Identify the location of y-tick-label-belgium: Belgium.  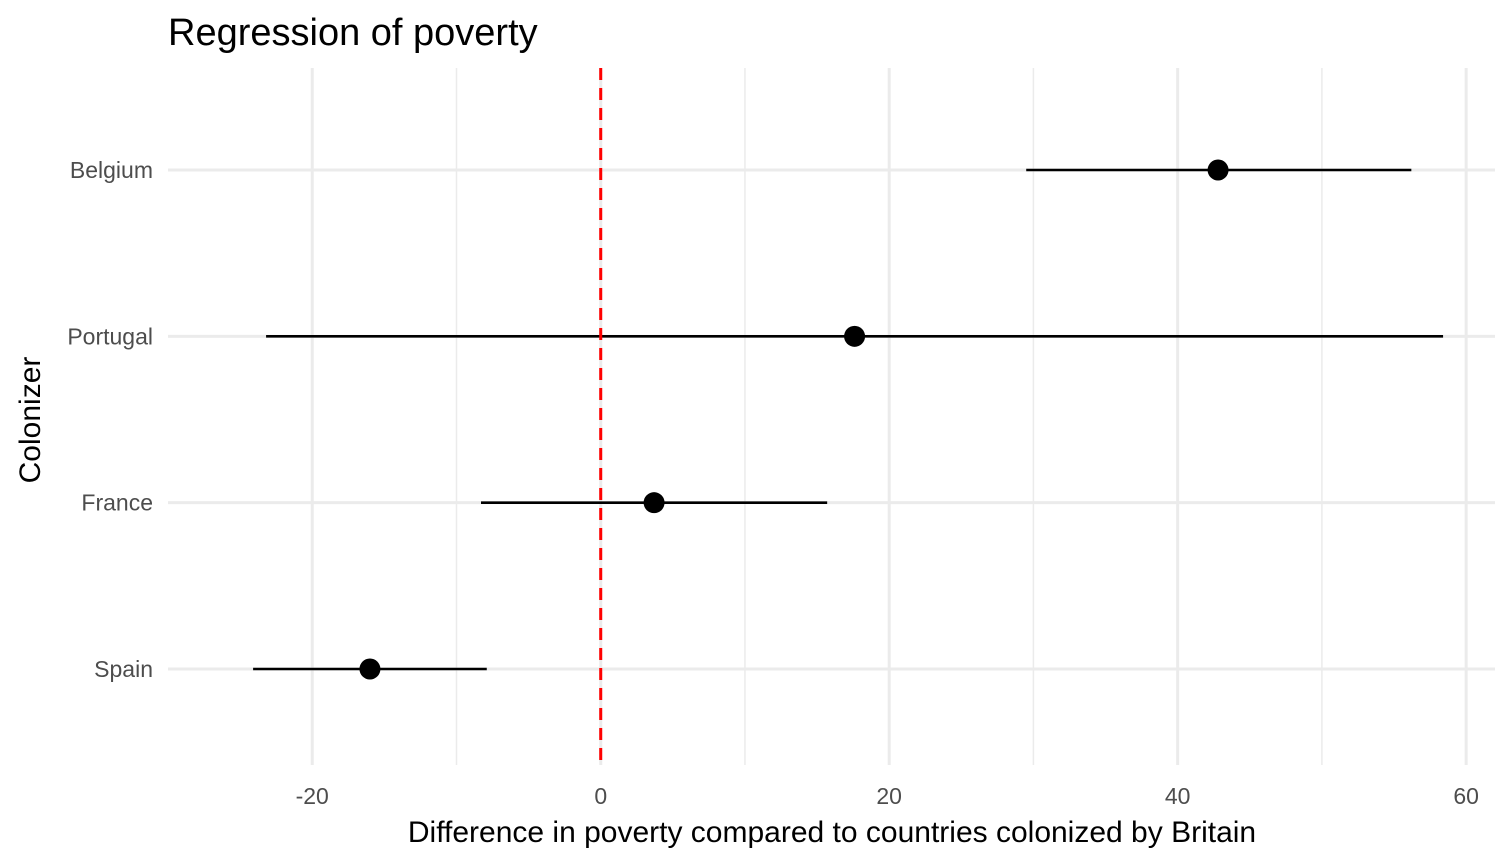
(111, 170).